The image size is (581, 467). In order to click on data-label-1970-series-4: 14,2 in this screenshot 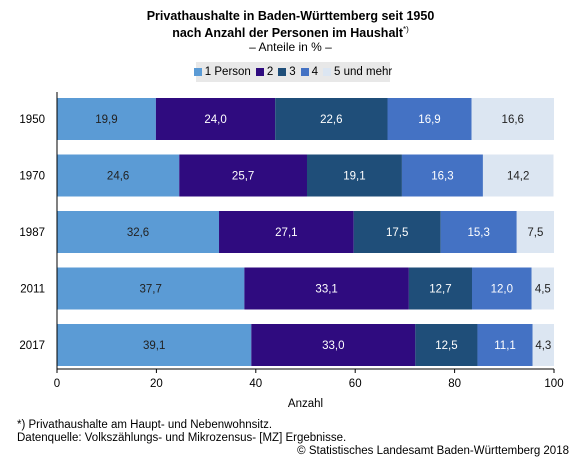, I will do `click(518, 177)`.